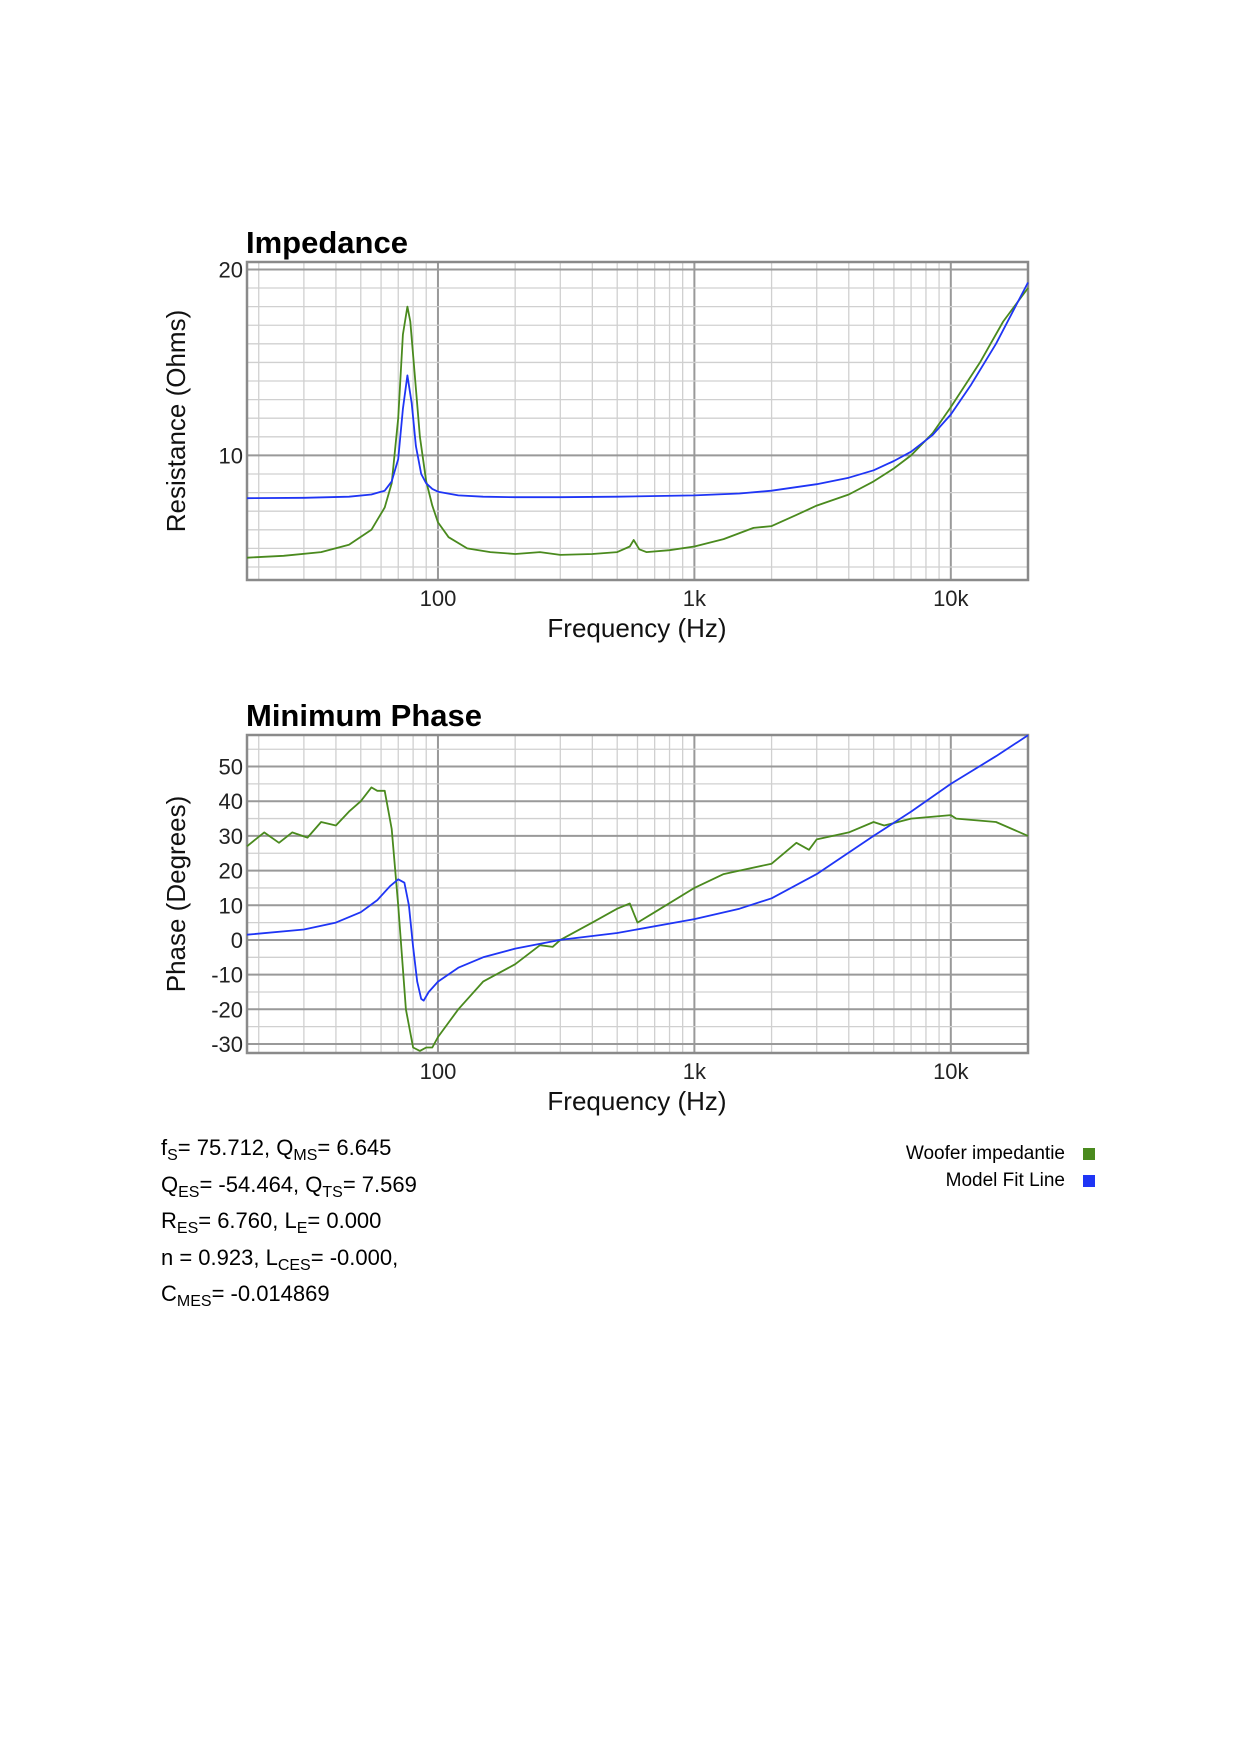  I want to click on legend-swatch-blue, so click(1089, 1180).